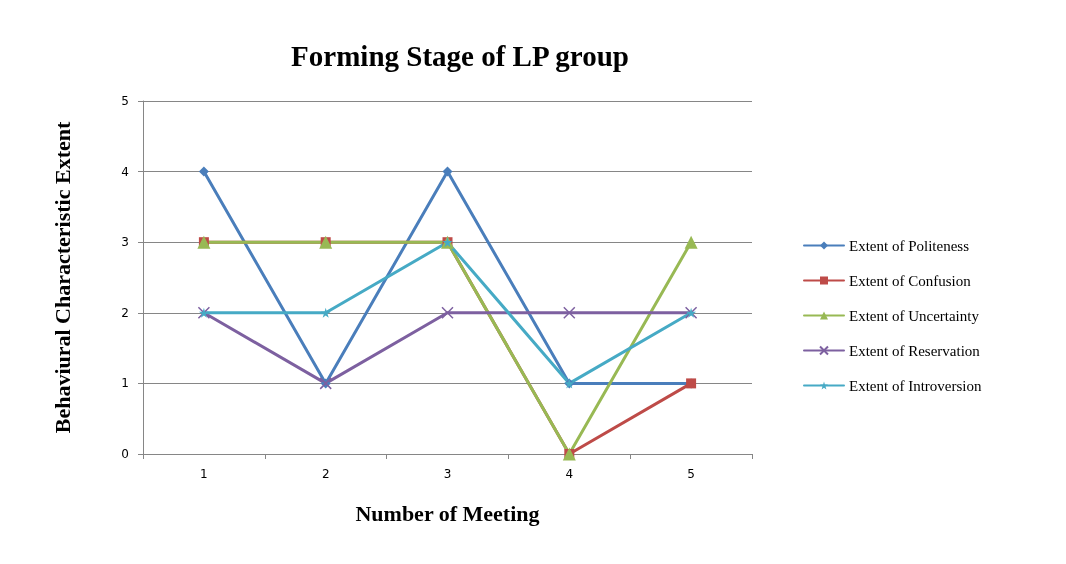  I want to click on x-tick-label: 5, so click(691, 474).